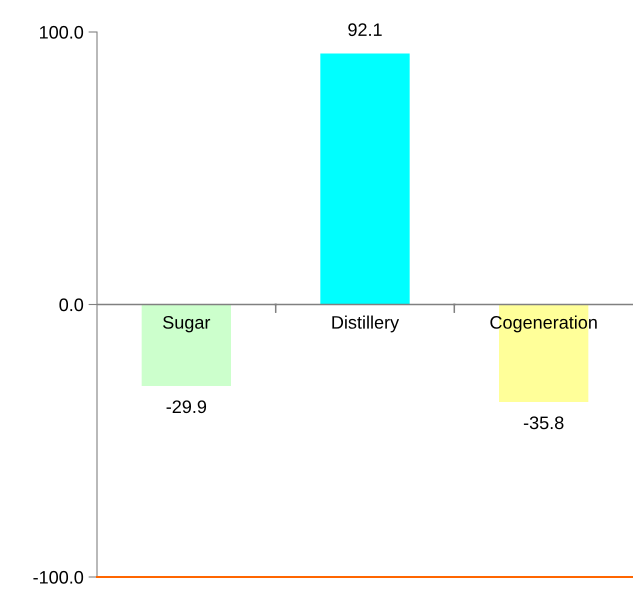 The width and height of the screenshot is (633, 589). Describe the element at coordinates (58, 577) in the screenshot. I see `y-tick-label: -100.0` at that location.